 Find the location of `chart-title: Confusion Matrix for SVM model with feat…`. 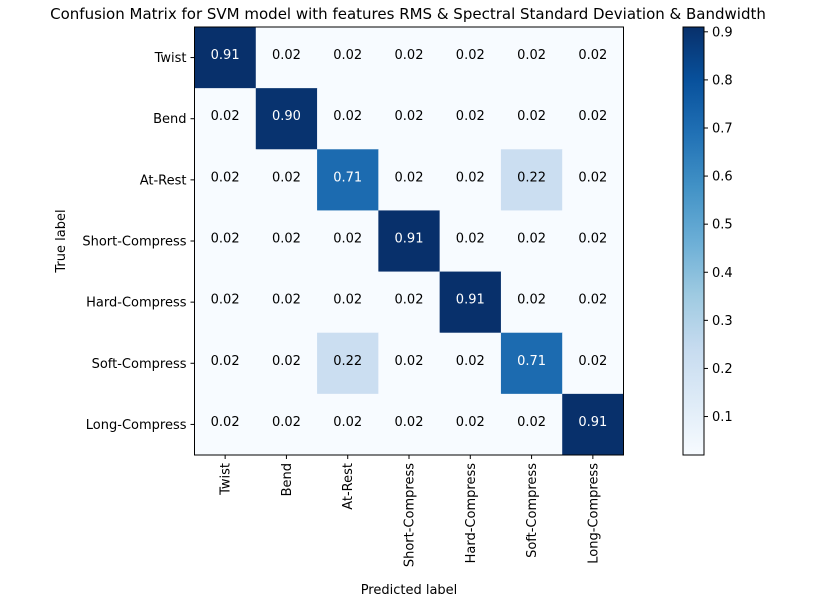

chart-title: Confusion Matrix for SVM model with feat… is located at coordinates (408, 14).